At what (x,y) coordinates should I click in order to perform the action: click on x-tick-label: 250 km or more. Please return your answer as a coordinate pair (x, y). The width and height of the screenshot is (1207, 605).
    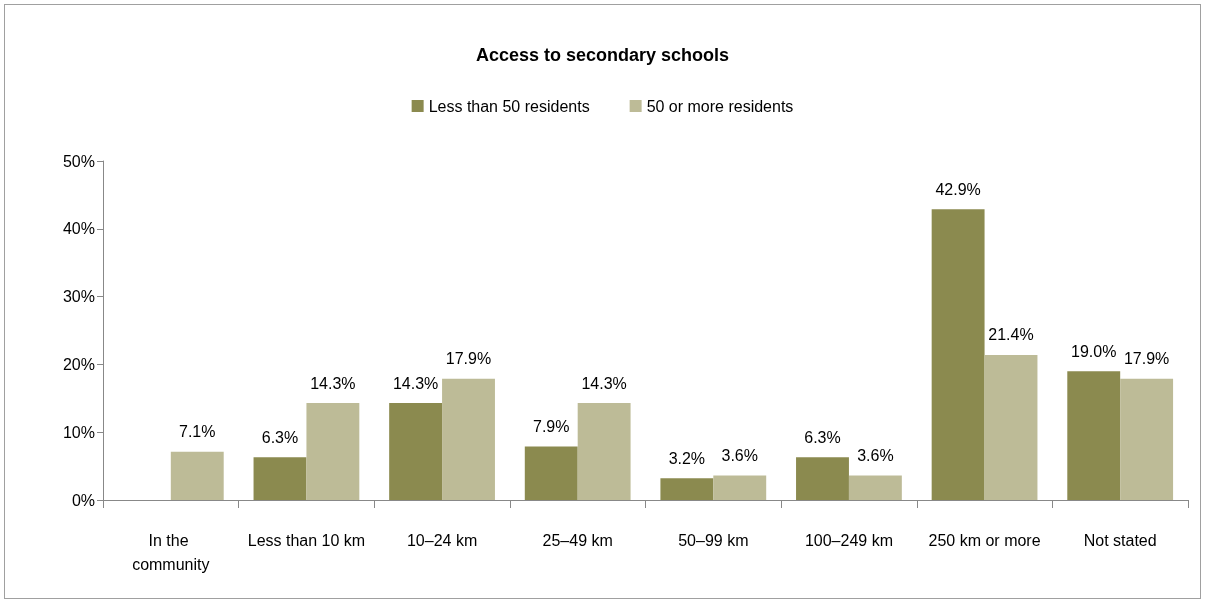
    Looking at the image, I should click on (984, 540).